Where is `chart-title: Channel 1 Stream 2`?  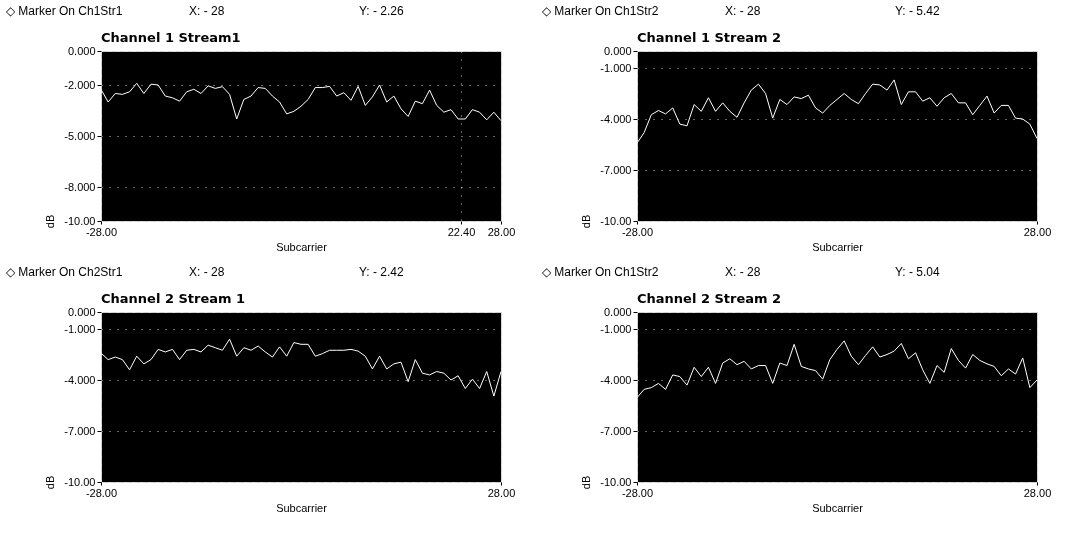 chart-title: Channel 1 Stream 2 is located at coordinates (709, 37).